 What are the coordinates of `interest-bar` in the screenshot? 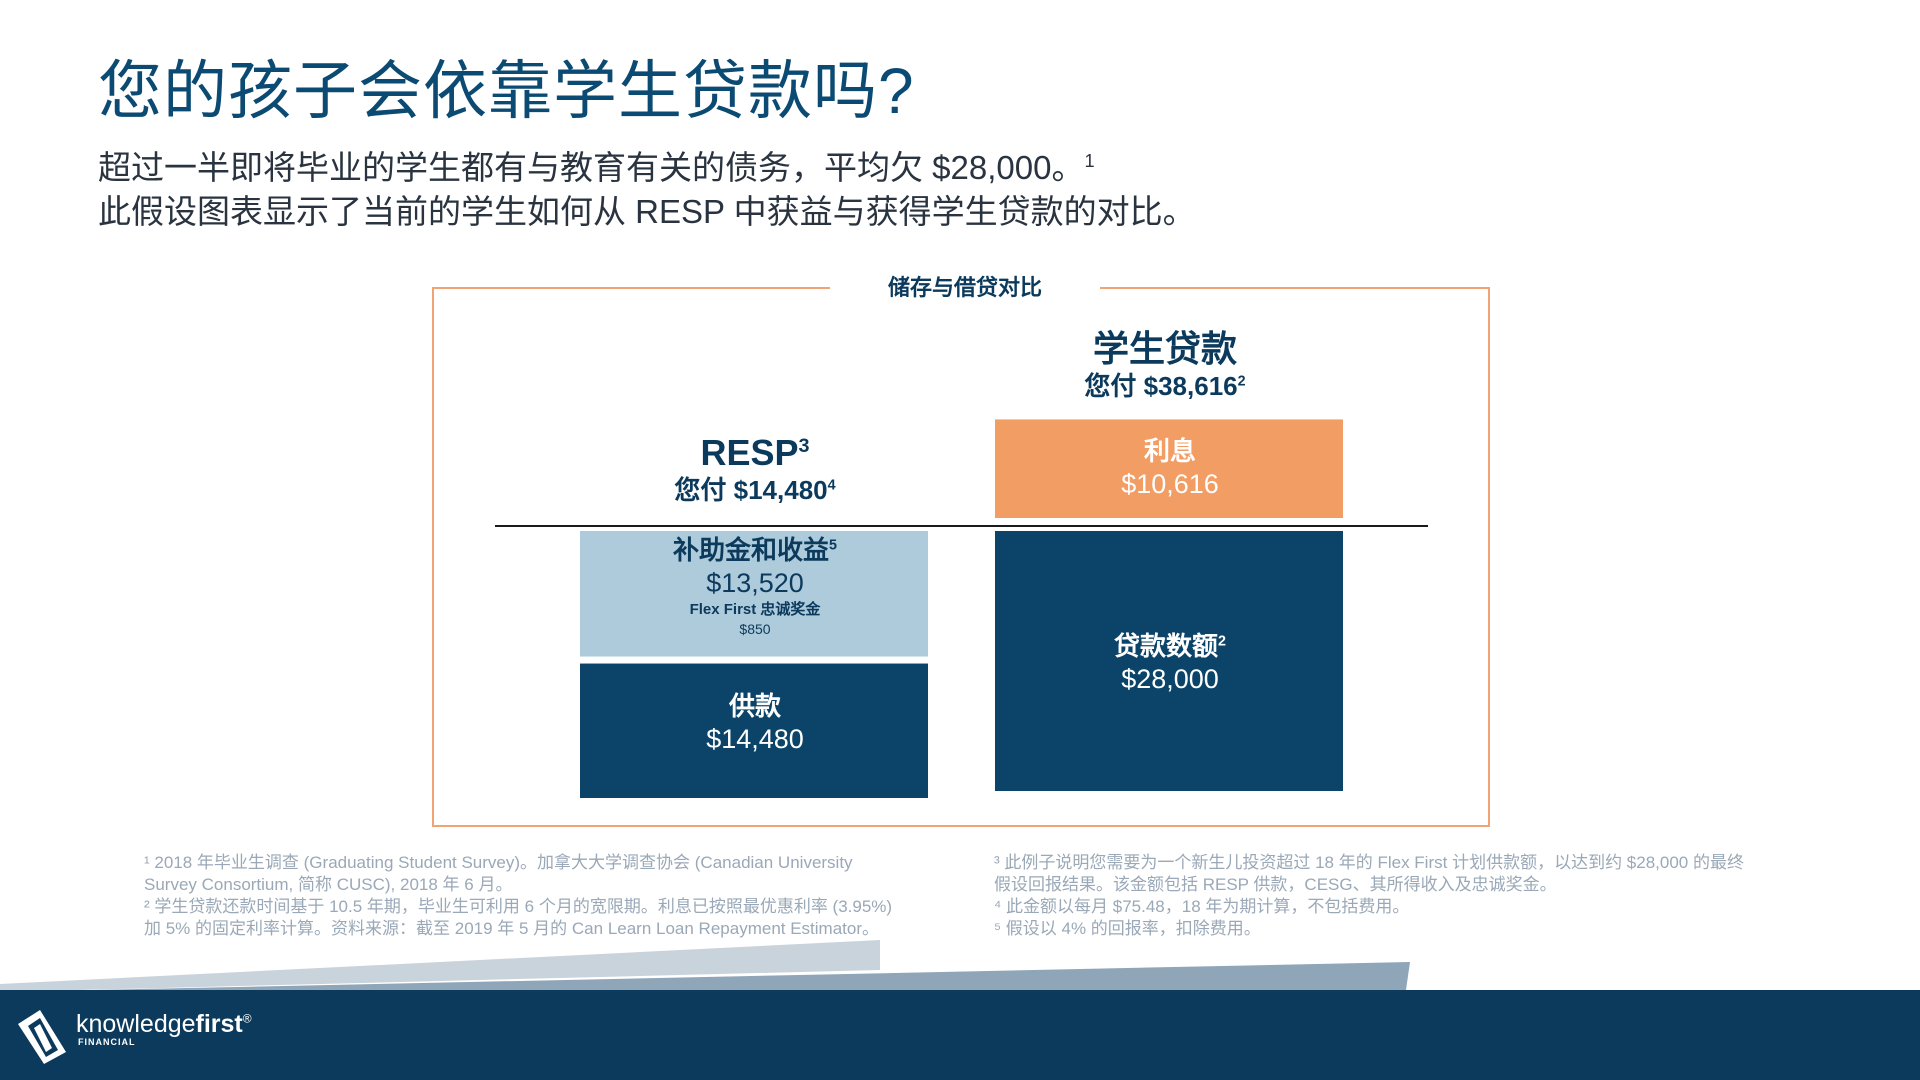 It's located at (1169, 468).